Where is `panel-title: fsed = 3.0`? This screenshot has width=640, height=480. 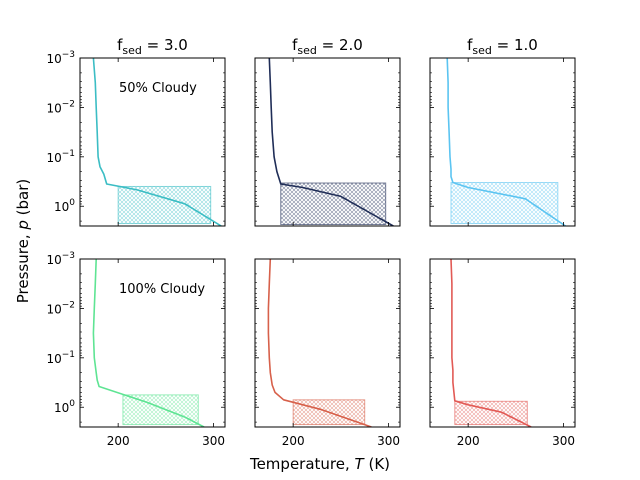
panel-title: fsed = 3.0 is located at coordinates (152, 46).